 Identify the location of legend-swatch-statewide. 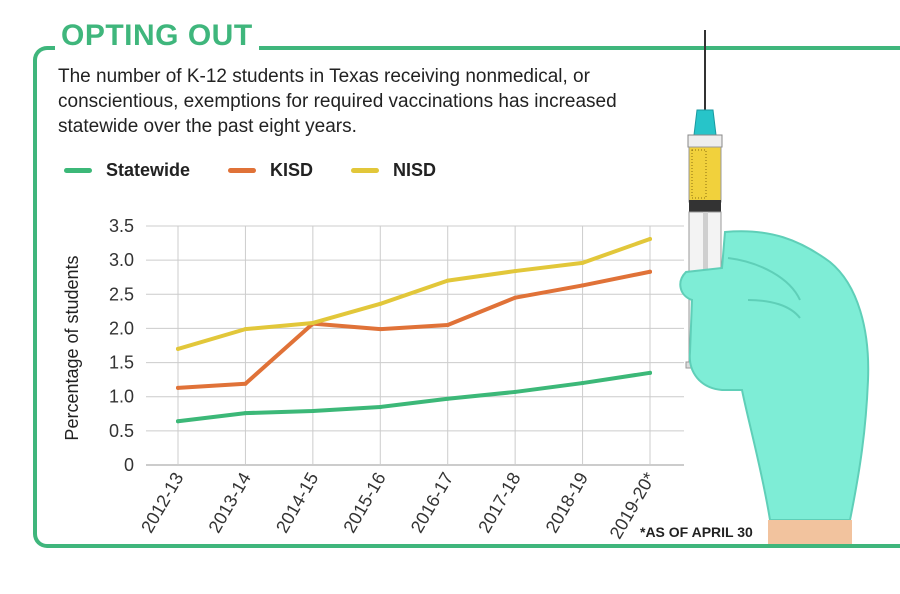
(78, 170).